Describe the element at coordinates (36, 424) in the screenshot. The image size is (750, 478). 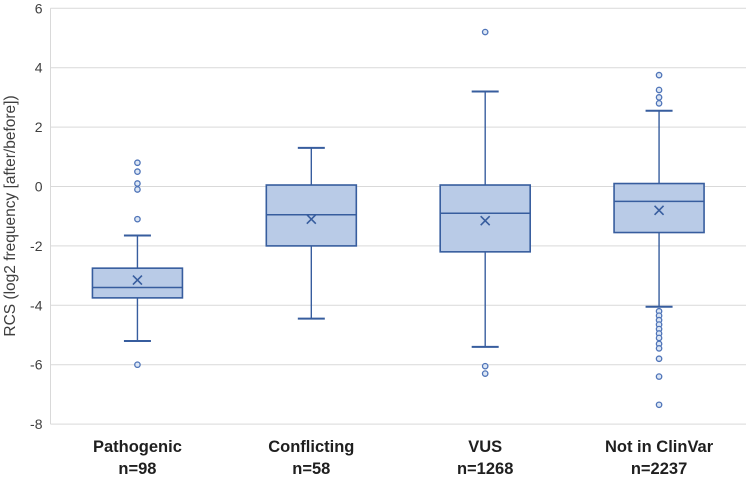
I see `y-tick-label: -8` at that location.